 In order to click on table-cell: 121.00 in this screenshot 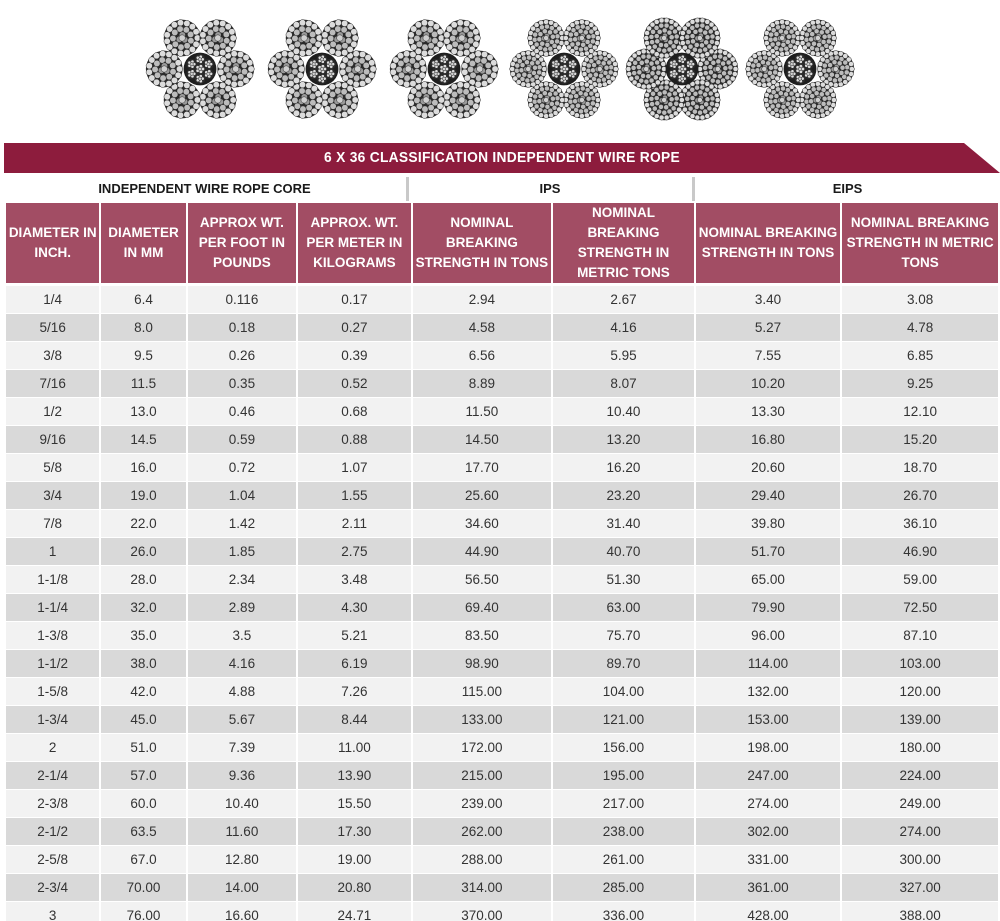, I will do `click(623, 720)`.